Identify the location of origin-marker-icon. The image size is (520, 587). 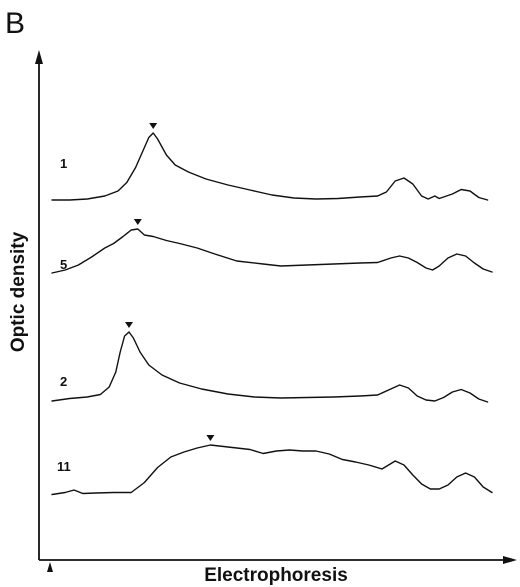
(50, 567).